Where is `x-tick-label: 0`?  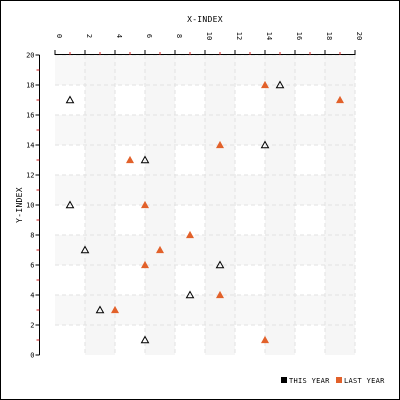 x-tick-label: 0 is located at coordinates (59, 36).